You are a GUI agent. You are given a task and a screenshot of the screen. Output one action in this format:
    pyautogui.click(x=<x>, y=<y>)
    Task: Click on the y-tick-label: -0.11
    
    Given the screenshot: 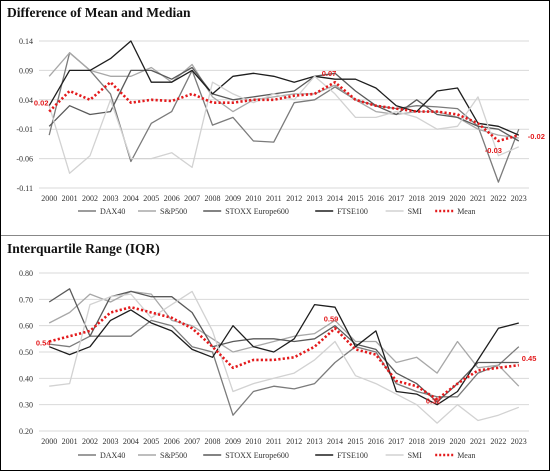 What is the action you would take?
    pyautogui.click(x=25, y=188)
    